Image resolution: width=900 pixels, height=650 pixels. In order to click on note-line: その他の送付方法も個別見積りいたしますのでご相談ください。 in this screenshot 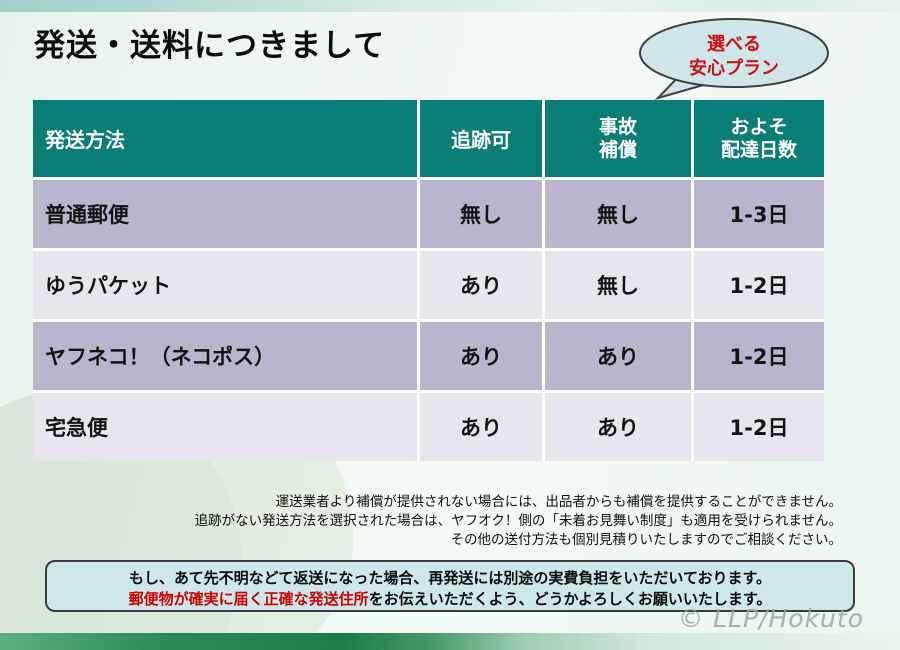, I will do `click(646, 540)`.